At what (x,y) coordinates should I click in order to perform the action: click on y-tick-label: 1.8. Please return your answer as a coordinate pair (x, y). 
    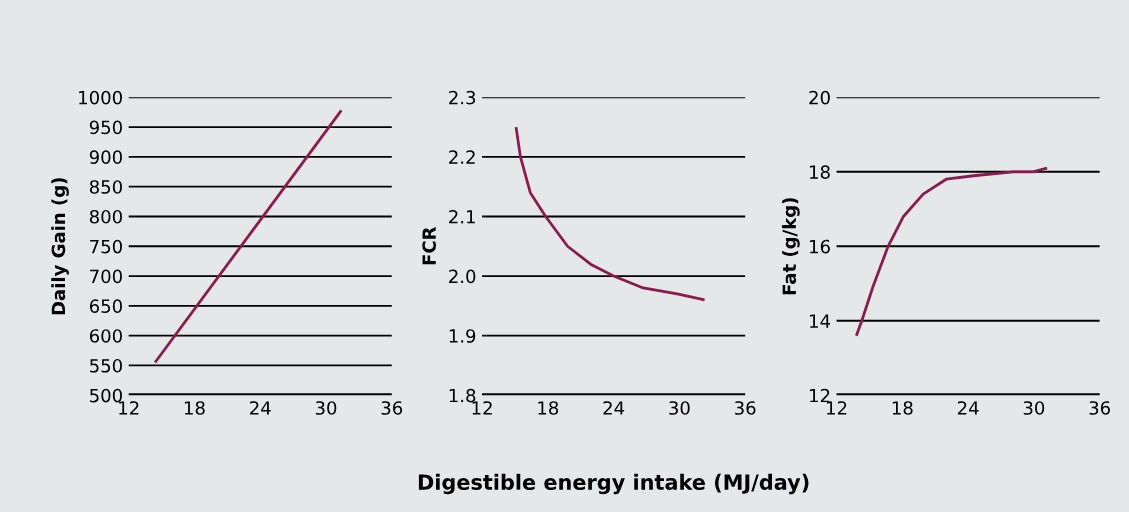
    Looking at the image, I should click on (462, 395).